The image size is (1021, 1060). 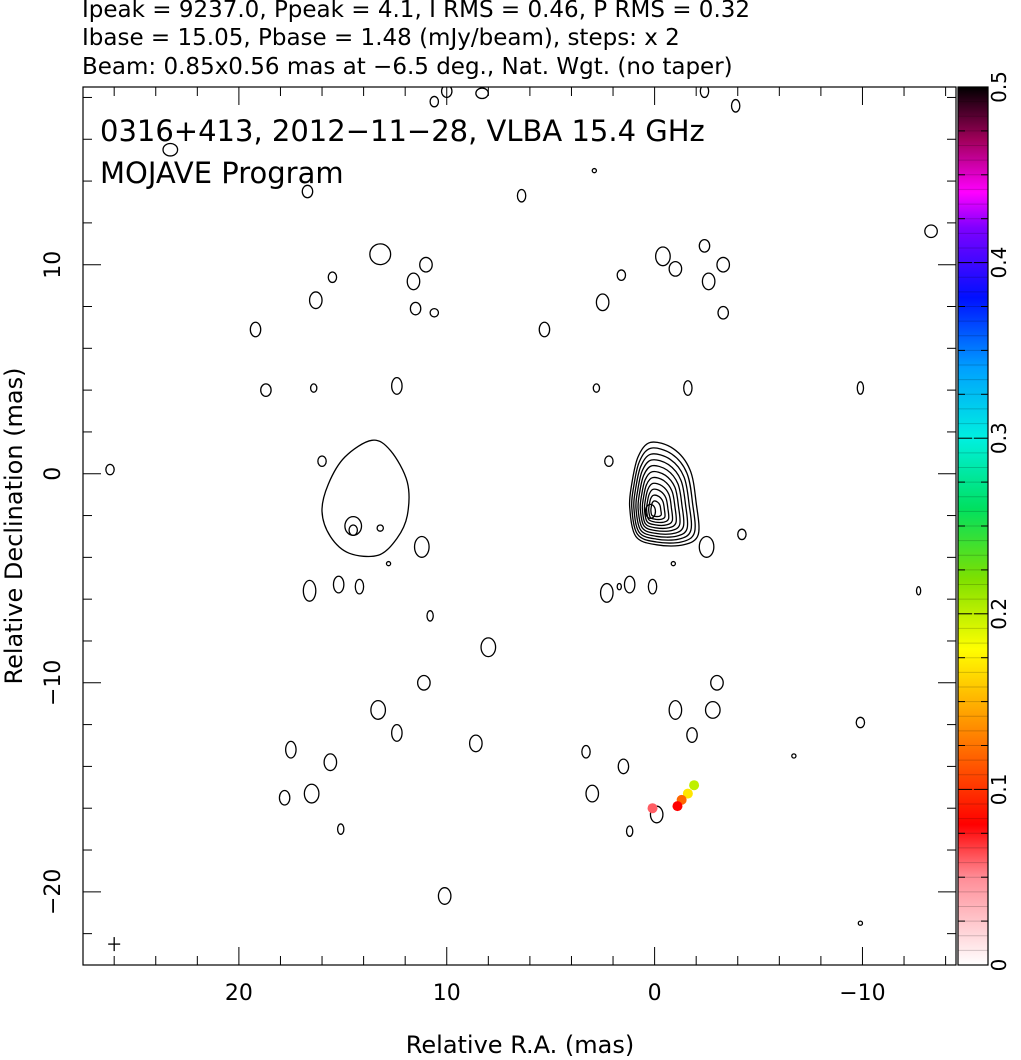 What do you see at coordinates (53, 683) in the screenshot?
I see `y-tick-label: −10` at bounding box center [53, 683].